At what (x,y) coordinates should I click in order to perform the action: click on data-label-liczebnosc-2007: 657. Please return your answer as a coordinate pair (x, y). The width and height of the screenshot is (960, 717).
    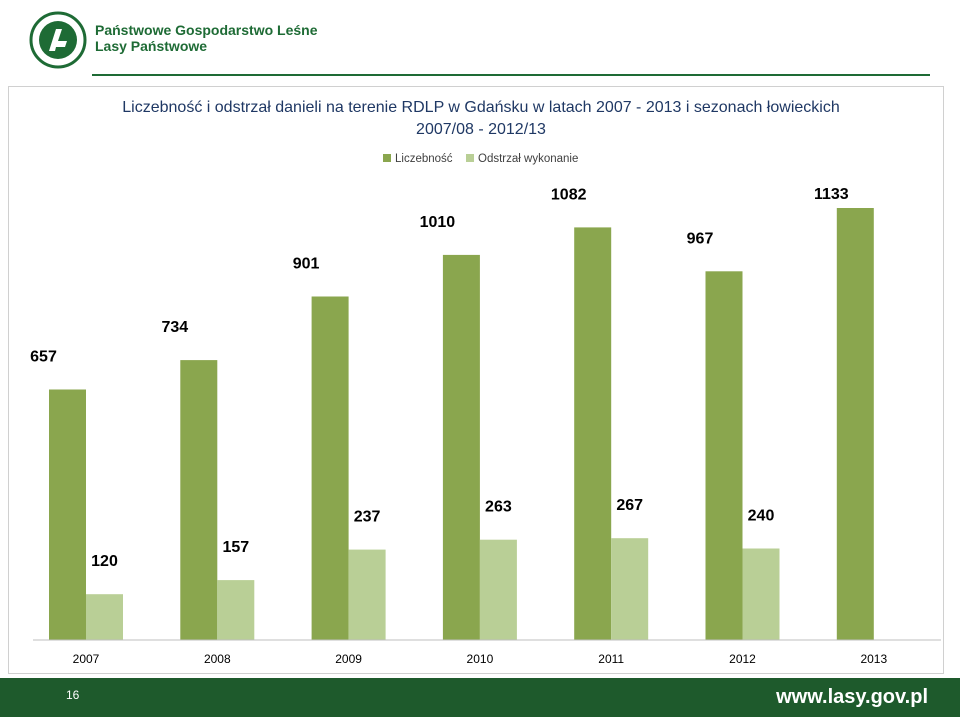
    Looking at the image, I should click on (43, 357).